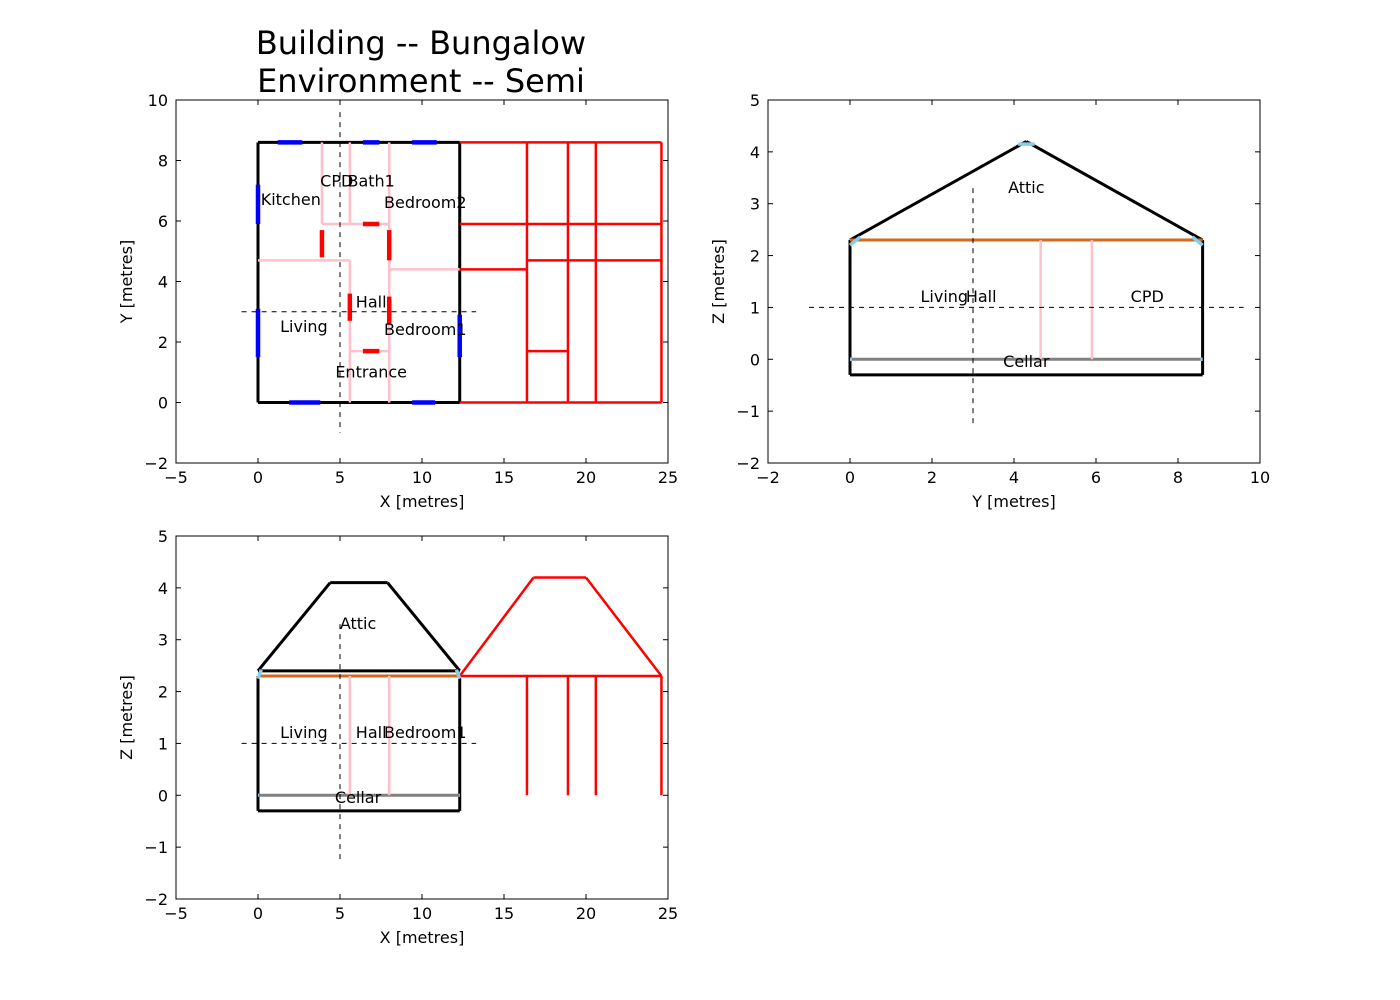 This screenshot has height=1000, width=1400. What do you see at coordinates (163, 640) in the screenshot?
I see `section_x-y-tick-label-5: 3` at bounding box center [163, 640].